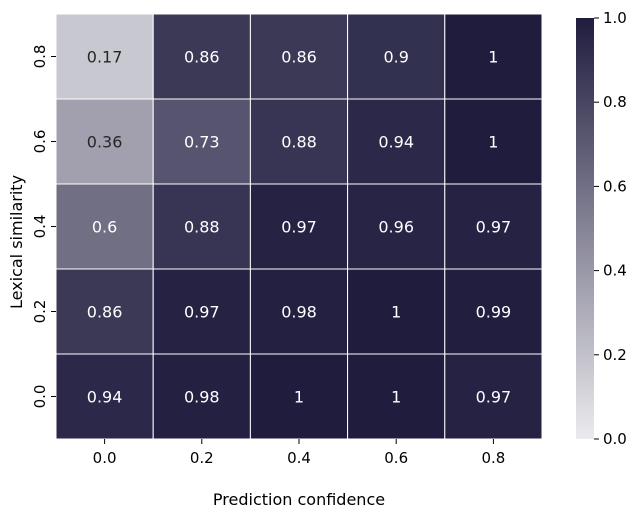  I want to click on y-axis-ticks: 0.8 0.6 0.4 0.2 0.0, so click(43, 227).